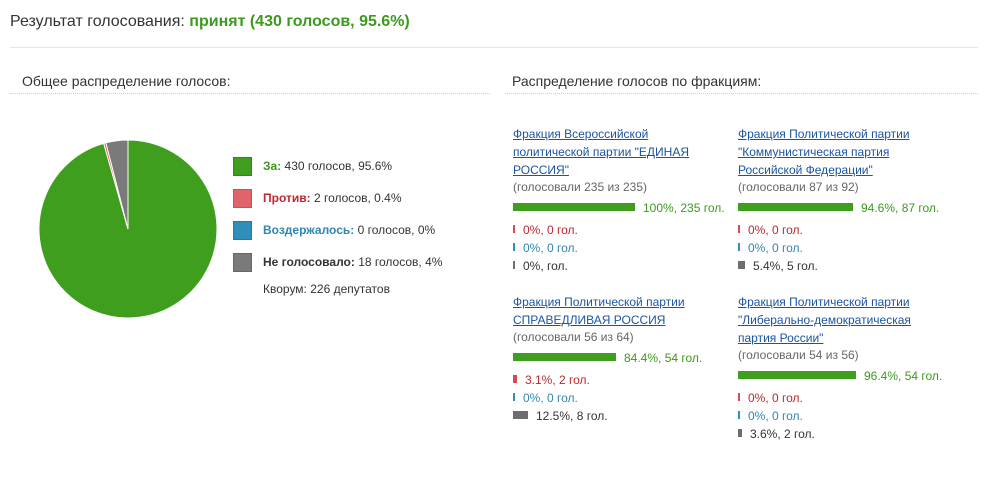  I want to click on legend-item-not-voted: Не голосовало: 18 голосов, 4%, so click(353, 268).